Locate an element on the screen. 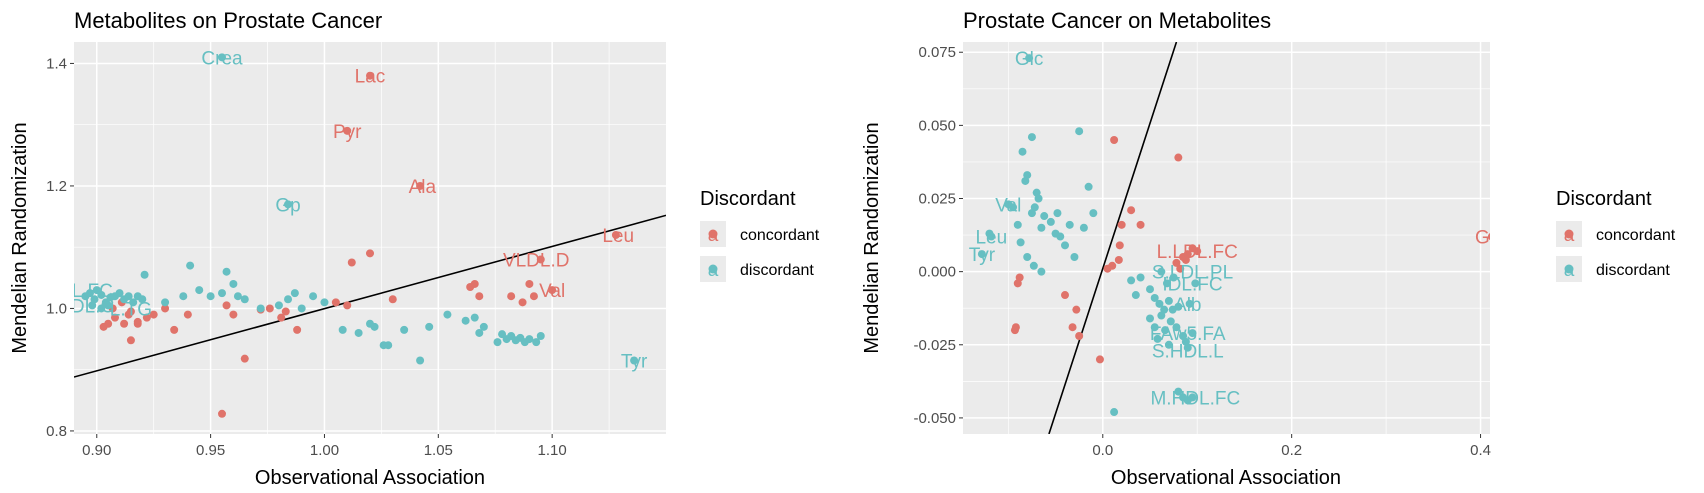 The height and width of the screenshot is (493, 1704). right-y-tick-label: -0.025 is located at coordinates (934, 345).